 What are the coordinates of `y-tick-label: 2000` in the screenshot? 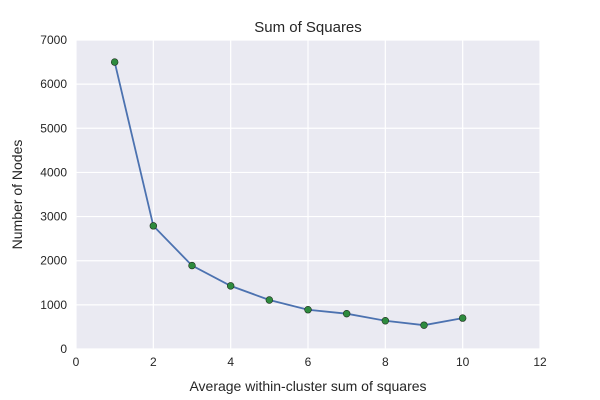 It's located at (53, 261).